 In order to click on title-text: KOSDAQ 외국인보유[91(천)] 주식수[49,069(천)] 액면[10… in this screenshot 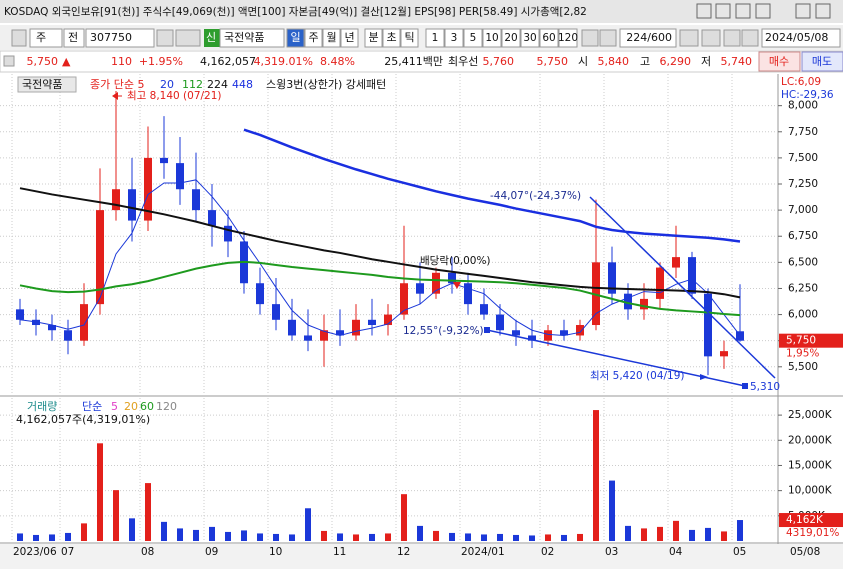, I will do `click(295, 12)`.